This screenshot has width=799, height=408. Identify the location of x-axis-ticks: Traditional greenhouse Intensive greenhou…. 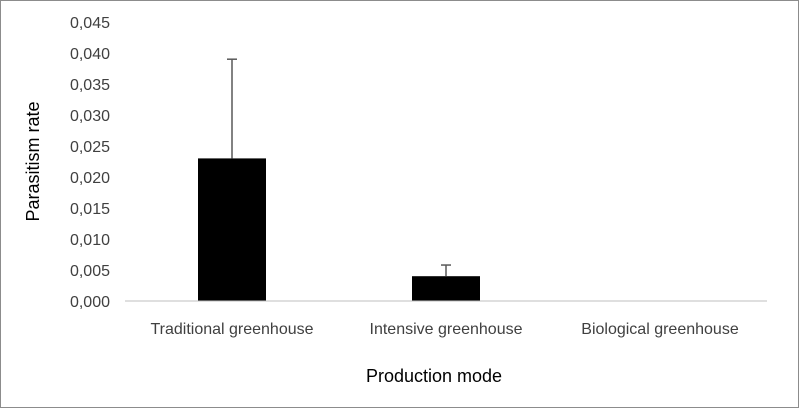
(444, 329).